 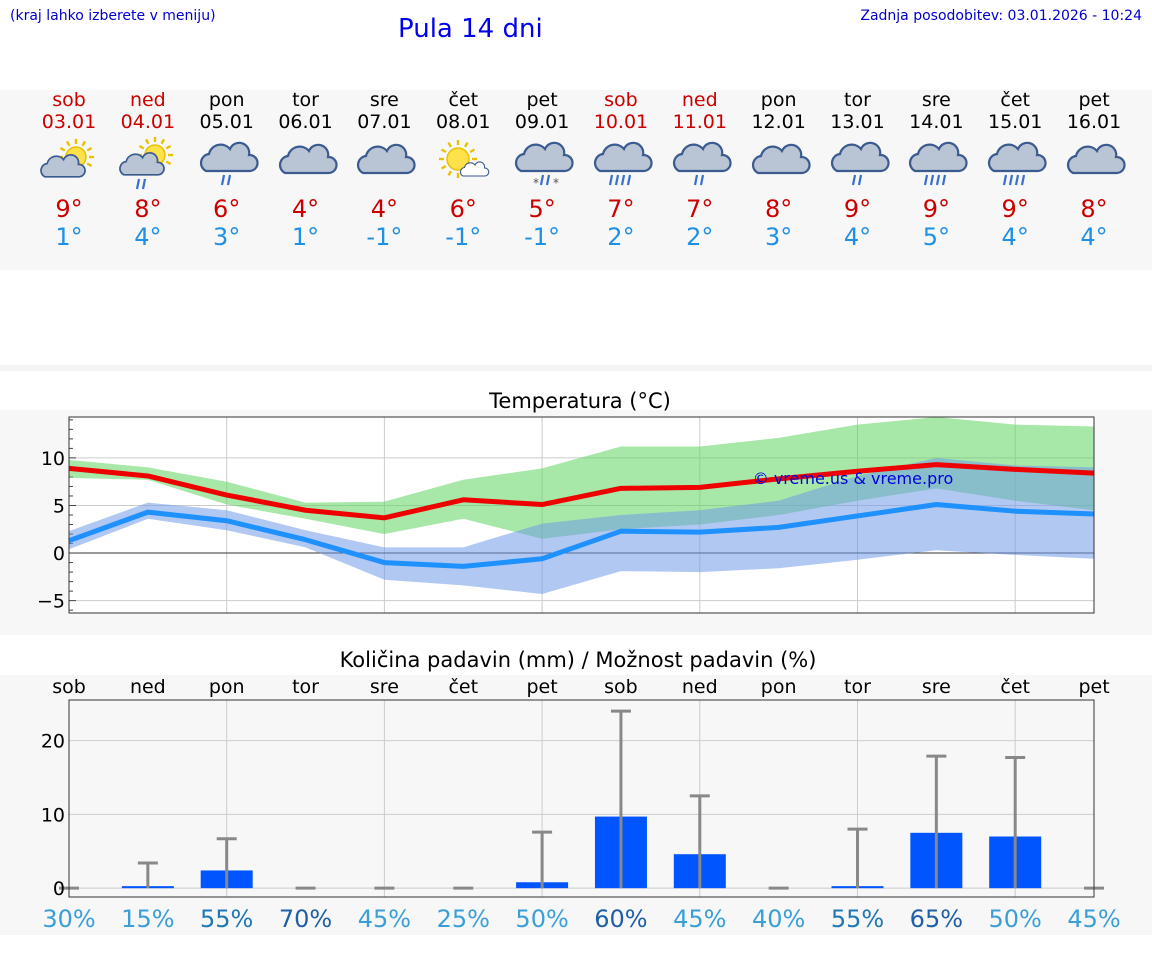 What do you see at coordinates (227, 209) in the screenshot?
I see `day-max-temp: 6°` at bounding box center [227, 209].